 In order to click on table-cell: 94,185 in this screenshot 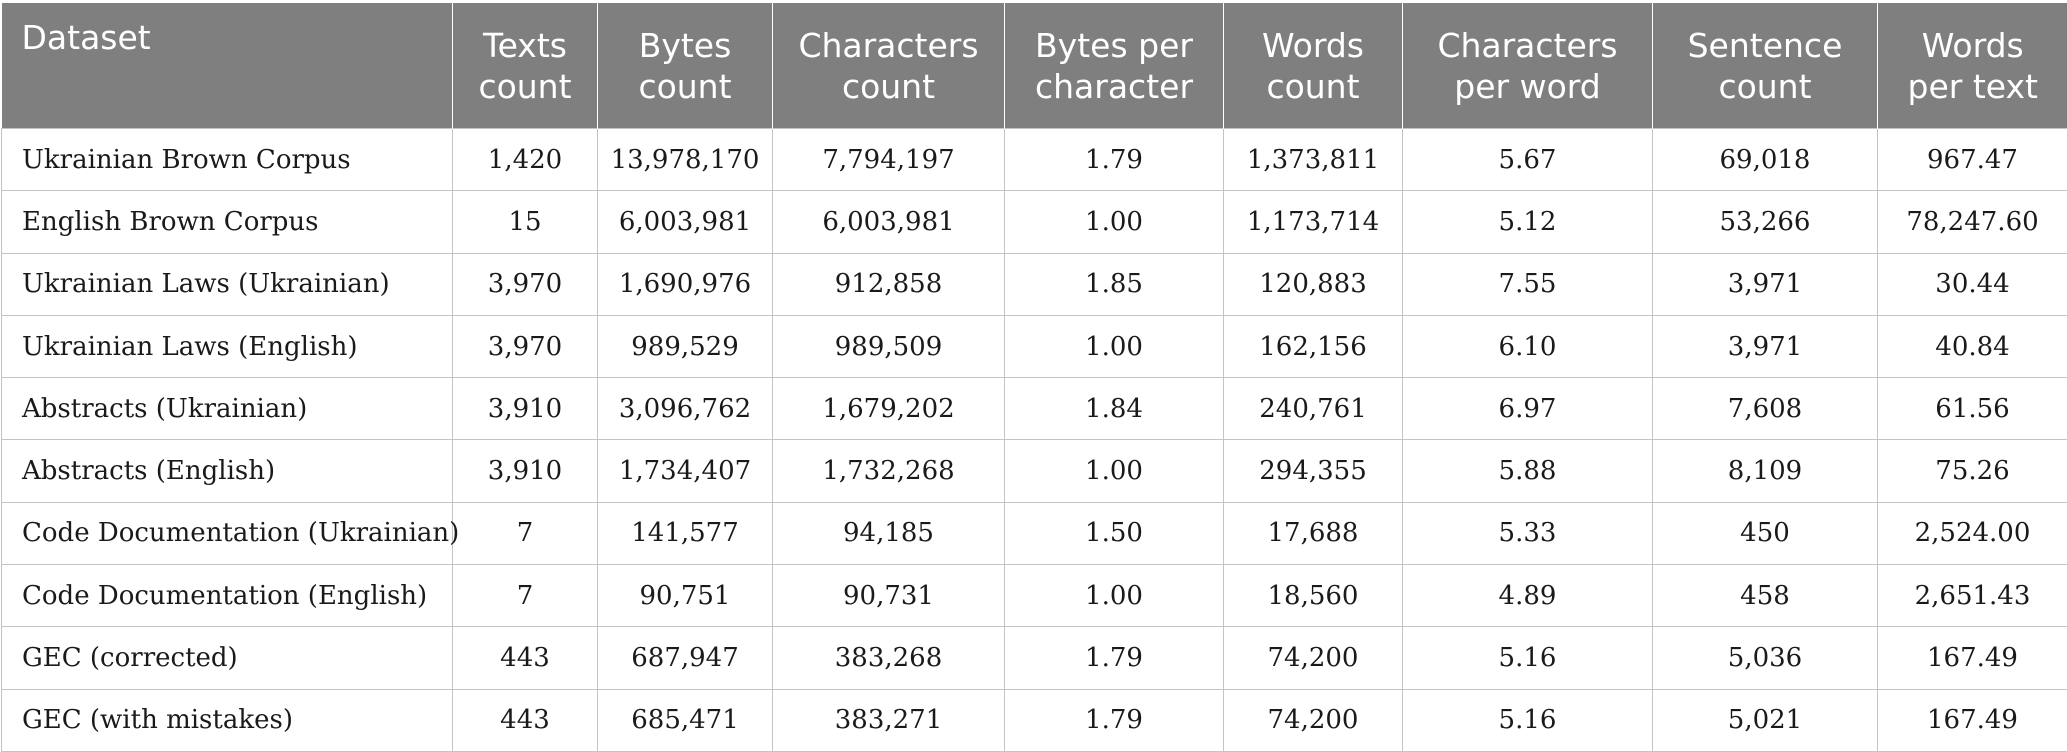, I will do `click(889, 533)`.